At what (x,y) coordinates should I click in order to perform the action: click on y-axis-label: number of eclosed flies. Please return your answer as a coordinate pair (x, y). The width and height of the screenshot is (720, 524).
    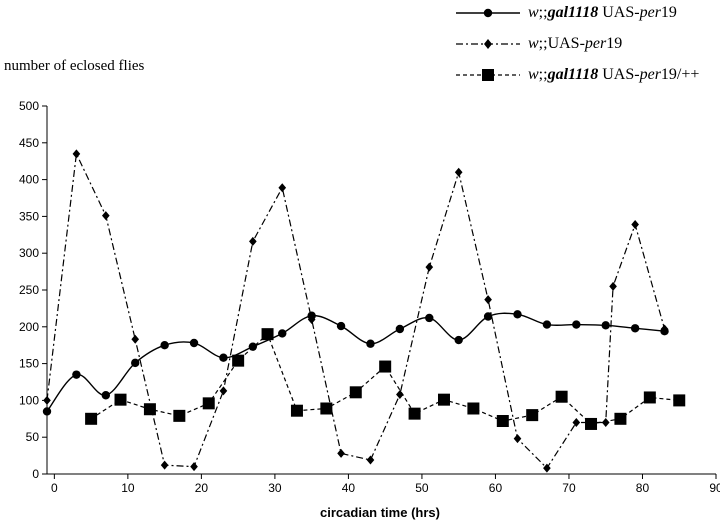
    Looking at the image, I should click on (74, 66).